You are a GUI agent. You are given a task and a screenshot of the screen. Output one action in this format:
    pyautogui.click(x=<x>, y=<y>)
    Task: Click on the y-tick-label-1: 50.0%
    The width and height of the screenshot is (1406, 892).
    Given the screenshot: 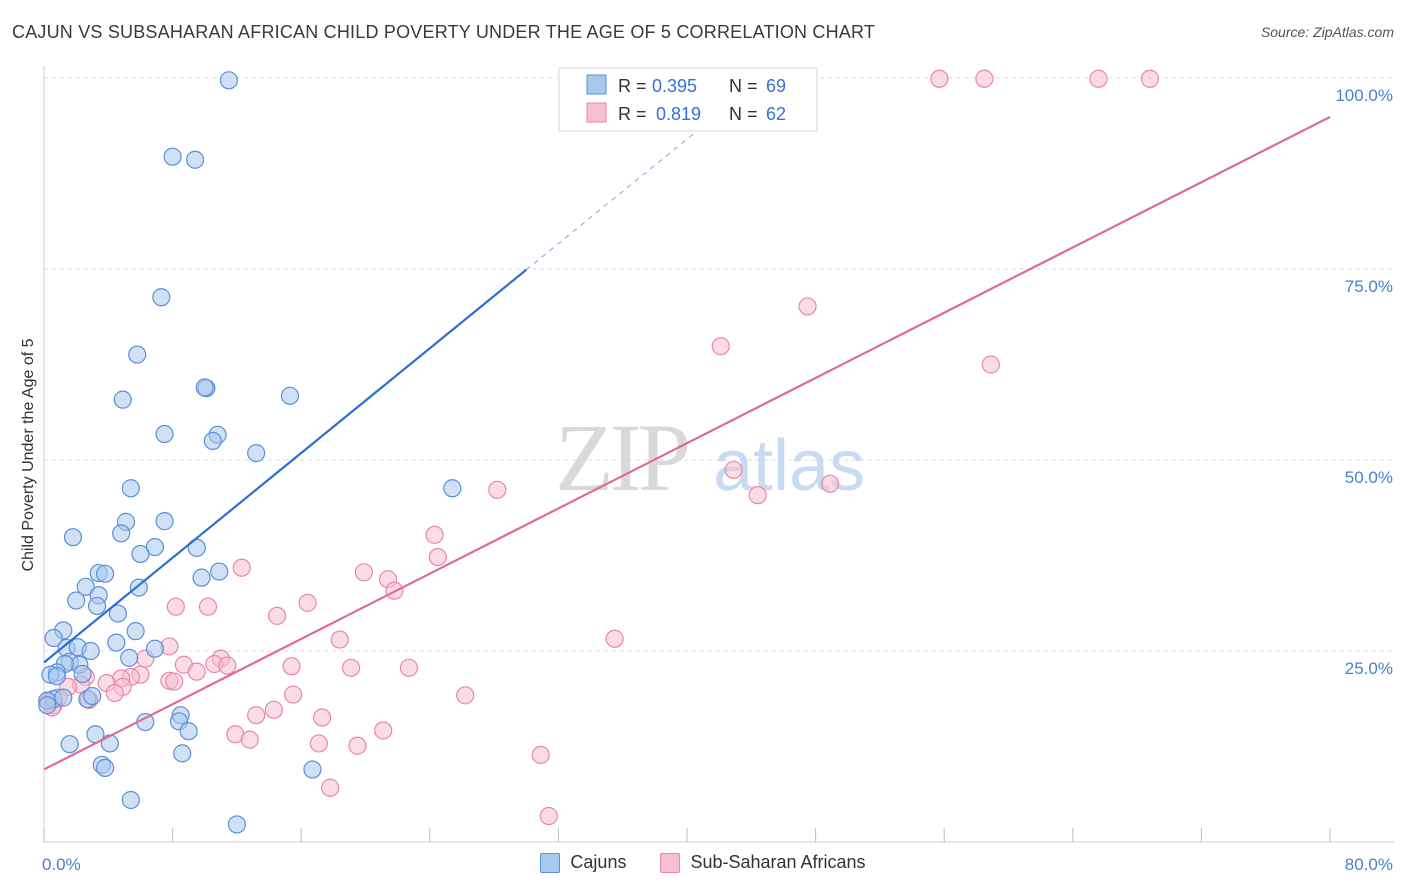 What is the action you would take?
    pyautogui.click(x=1369, y=477)
    